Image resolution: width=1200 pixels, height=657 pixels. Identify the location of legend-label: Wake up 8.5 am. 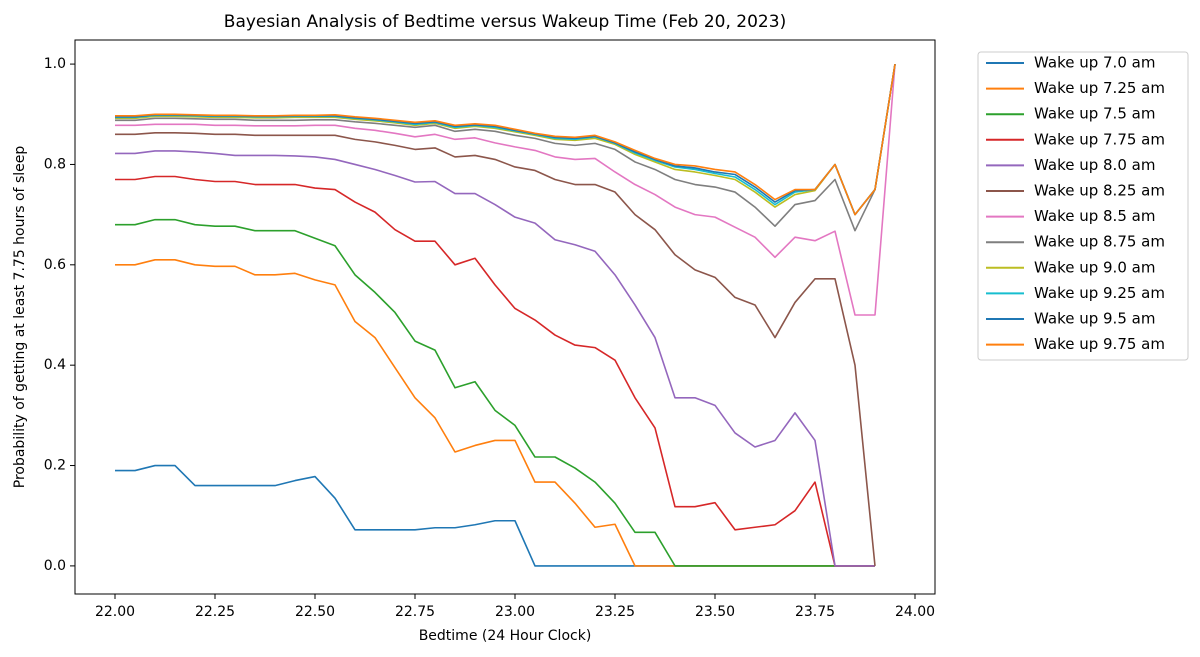
(1094, 216).